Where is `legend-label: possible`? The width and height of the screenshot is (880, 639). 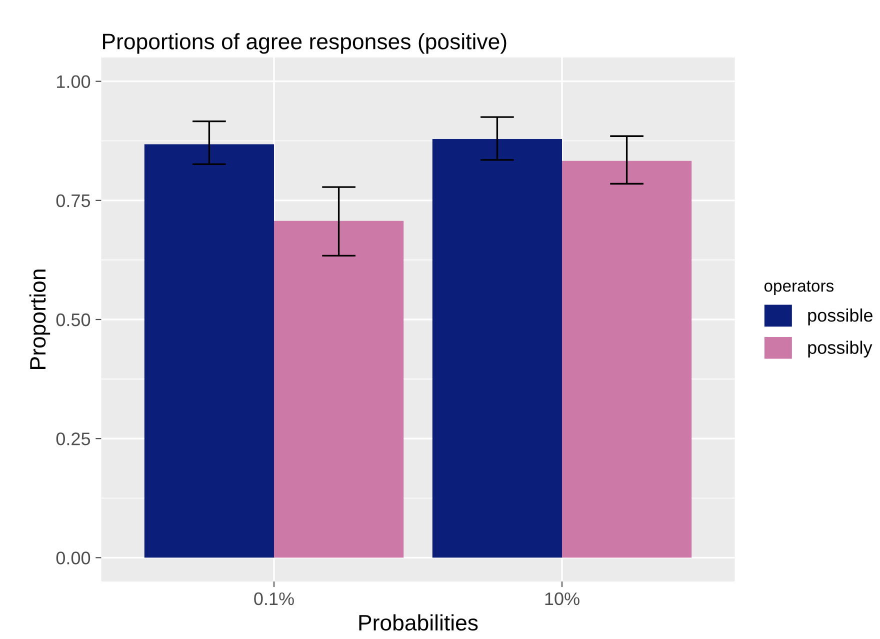
legend-label: possible is located at coordinates (840, 317).